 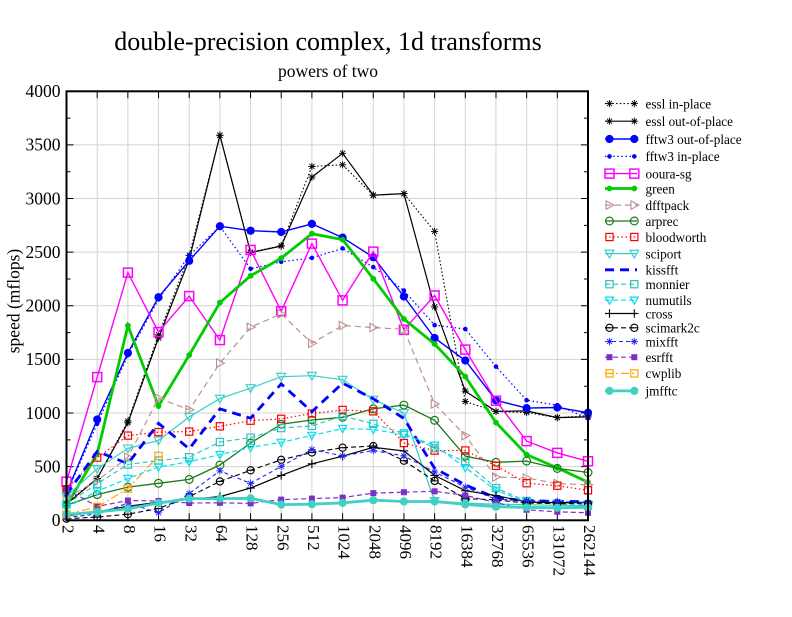 What do you see at coordinates (661, 391) in the screenshot?
I see `svg-text: jmfftc` at bounding box center [661, 391].